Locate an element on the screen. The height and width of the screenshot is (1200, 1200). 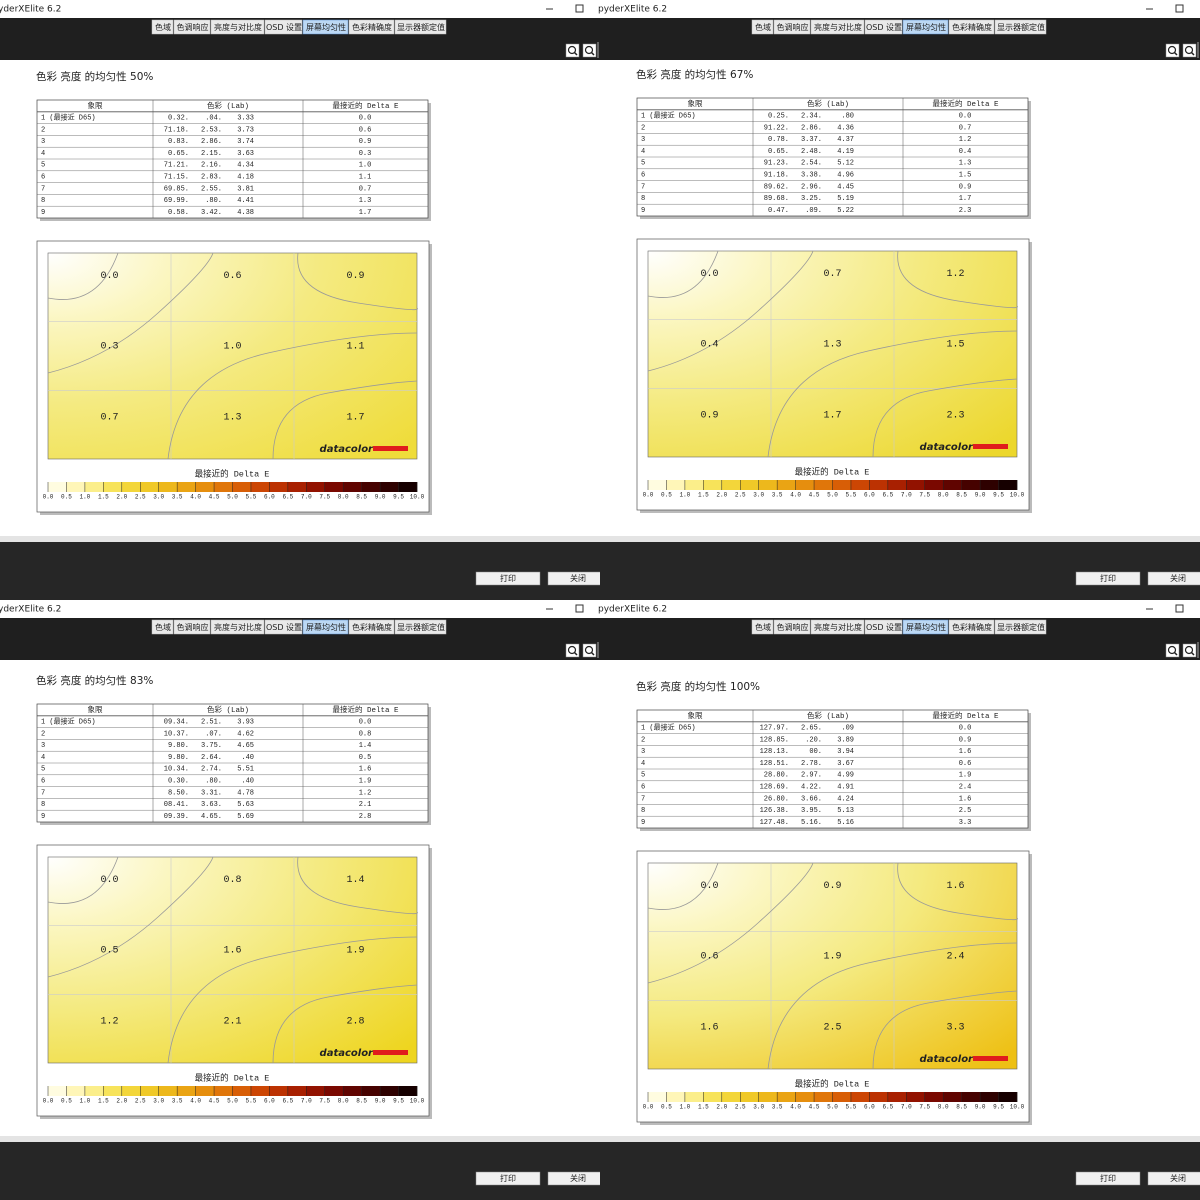
colorbar-label: 最接近的 Delta E is located at coordinates (232, 1077).